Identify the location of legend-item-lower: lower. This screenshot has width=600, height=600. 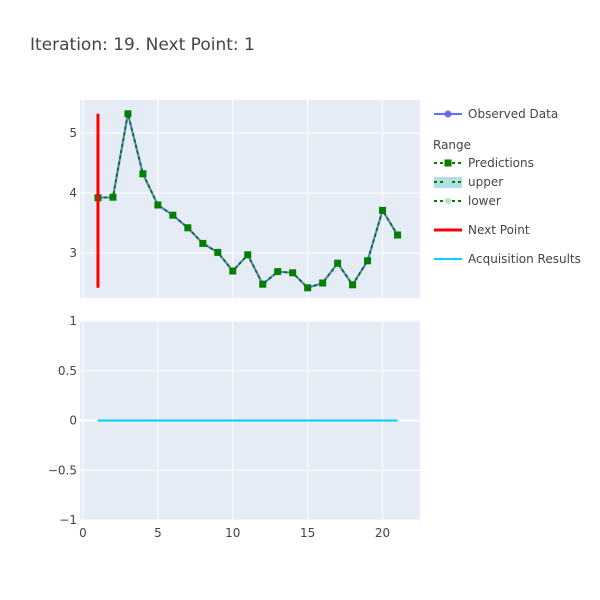
(467, 201).